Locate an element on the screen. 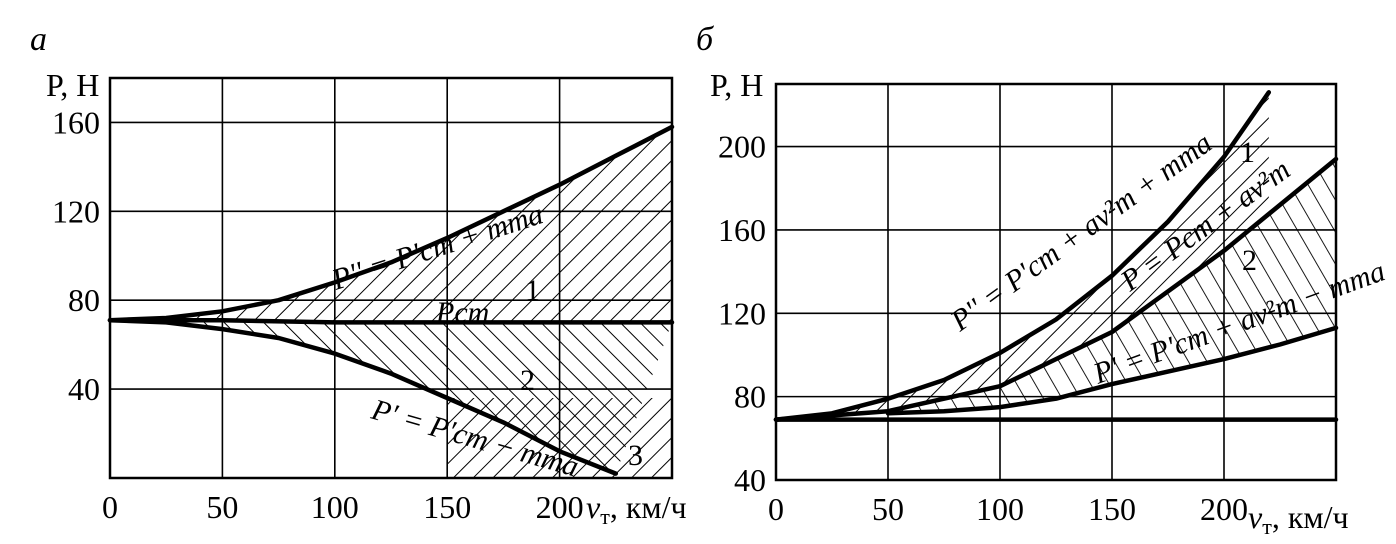 Image resolution: width=1396 pixels, height=544 pixels. panel-a-region-1-fill is located at coordinates (391, 224).